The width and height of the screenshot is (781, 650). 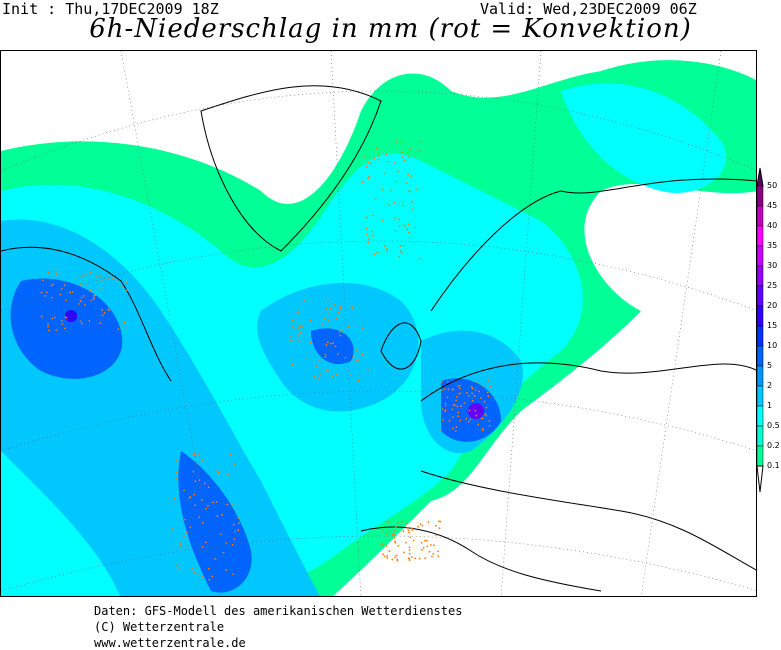 What do you see at coordinates (772, 305) in the screenshot?
I see `legend-label: 20` at bounding box center [772, 305].